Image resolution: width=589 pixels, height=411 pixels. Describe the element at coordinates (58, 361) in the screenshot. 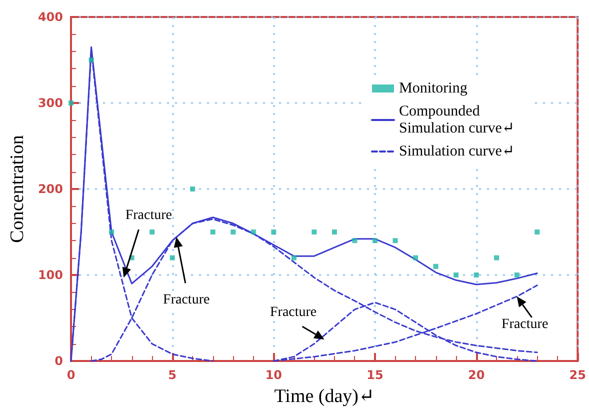

I see `y-tick-label: 0` at that location.